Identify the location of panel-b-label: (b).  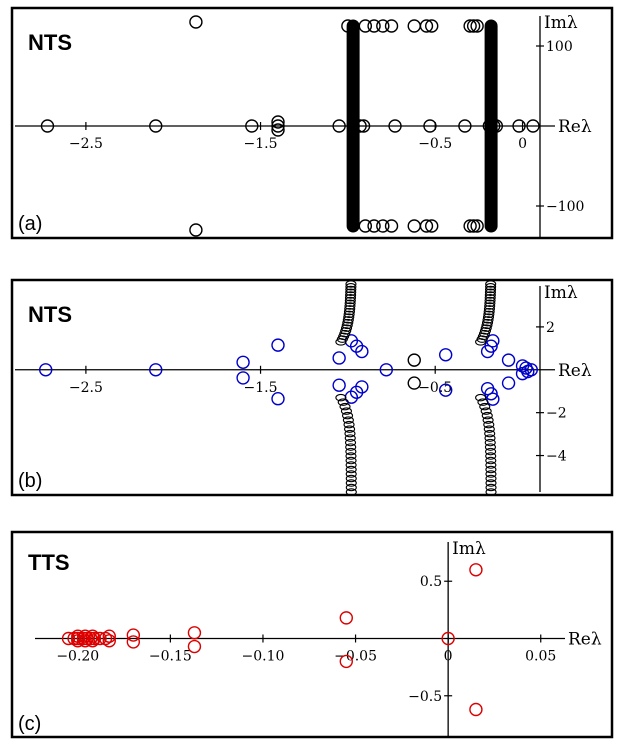
(30, 481).